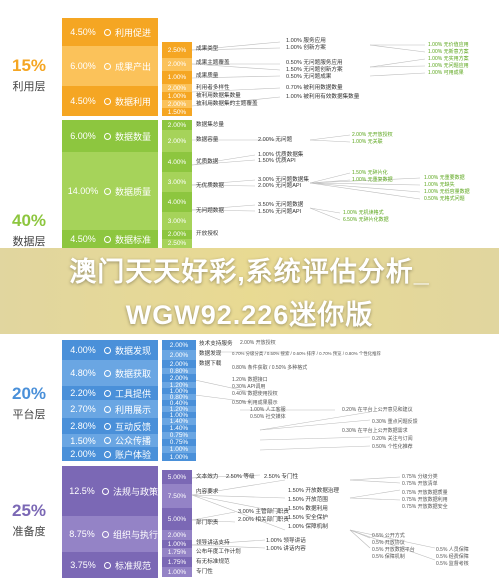  I want to click on layer-pct: 25%, so click(29, 510).